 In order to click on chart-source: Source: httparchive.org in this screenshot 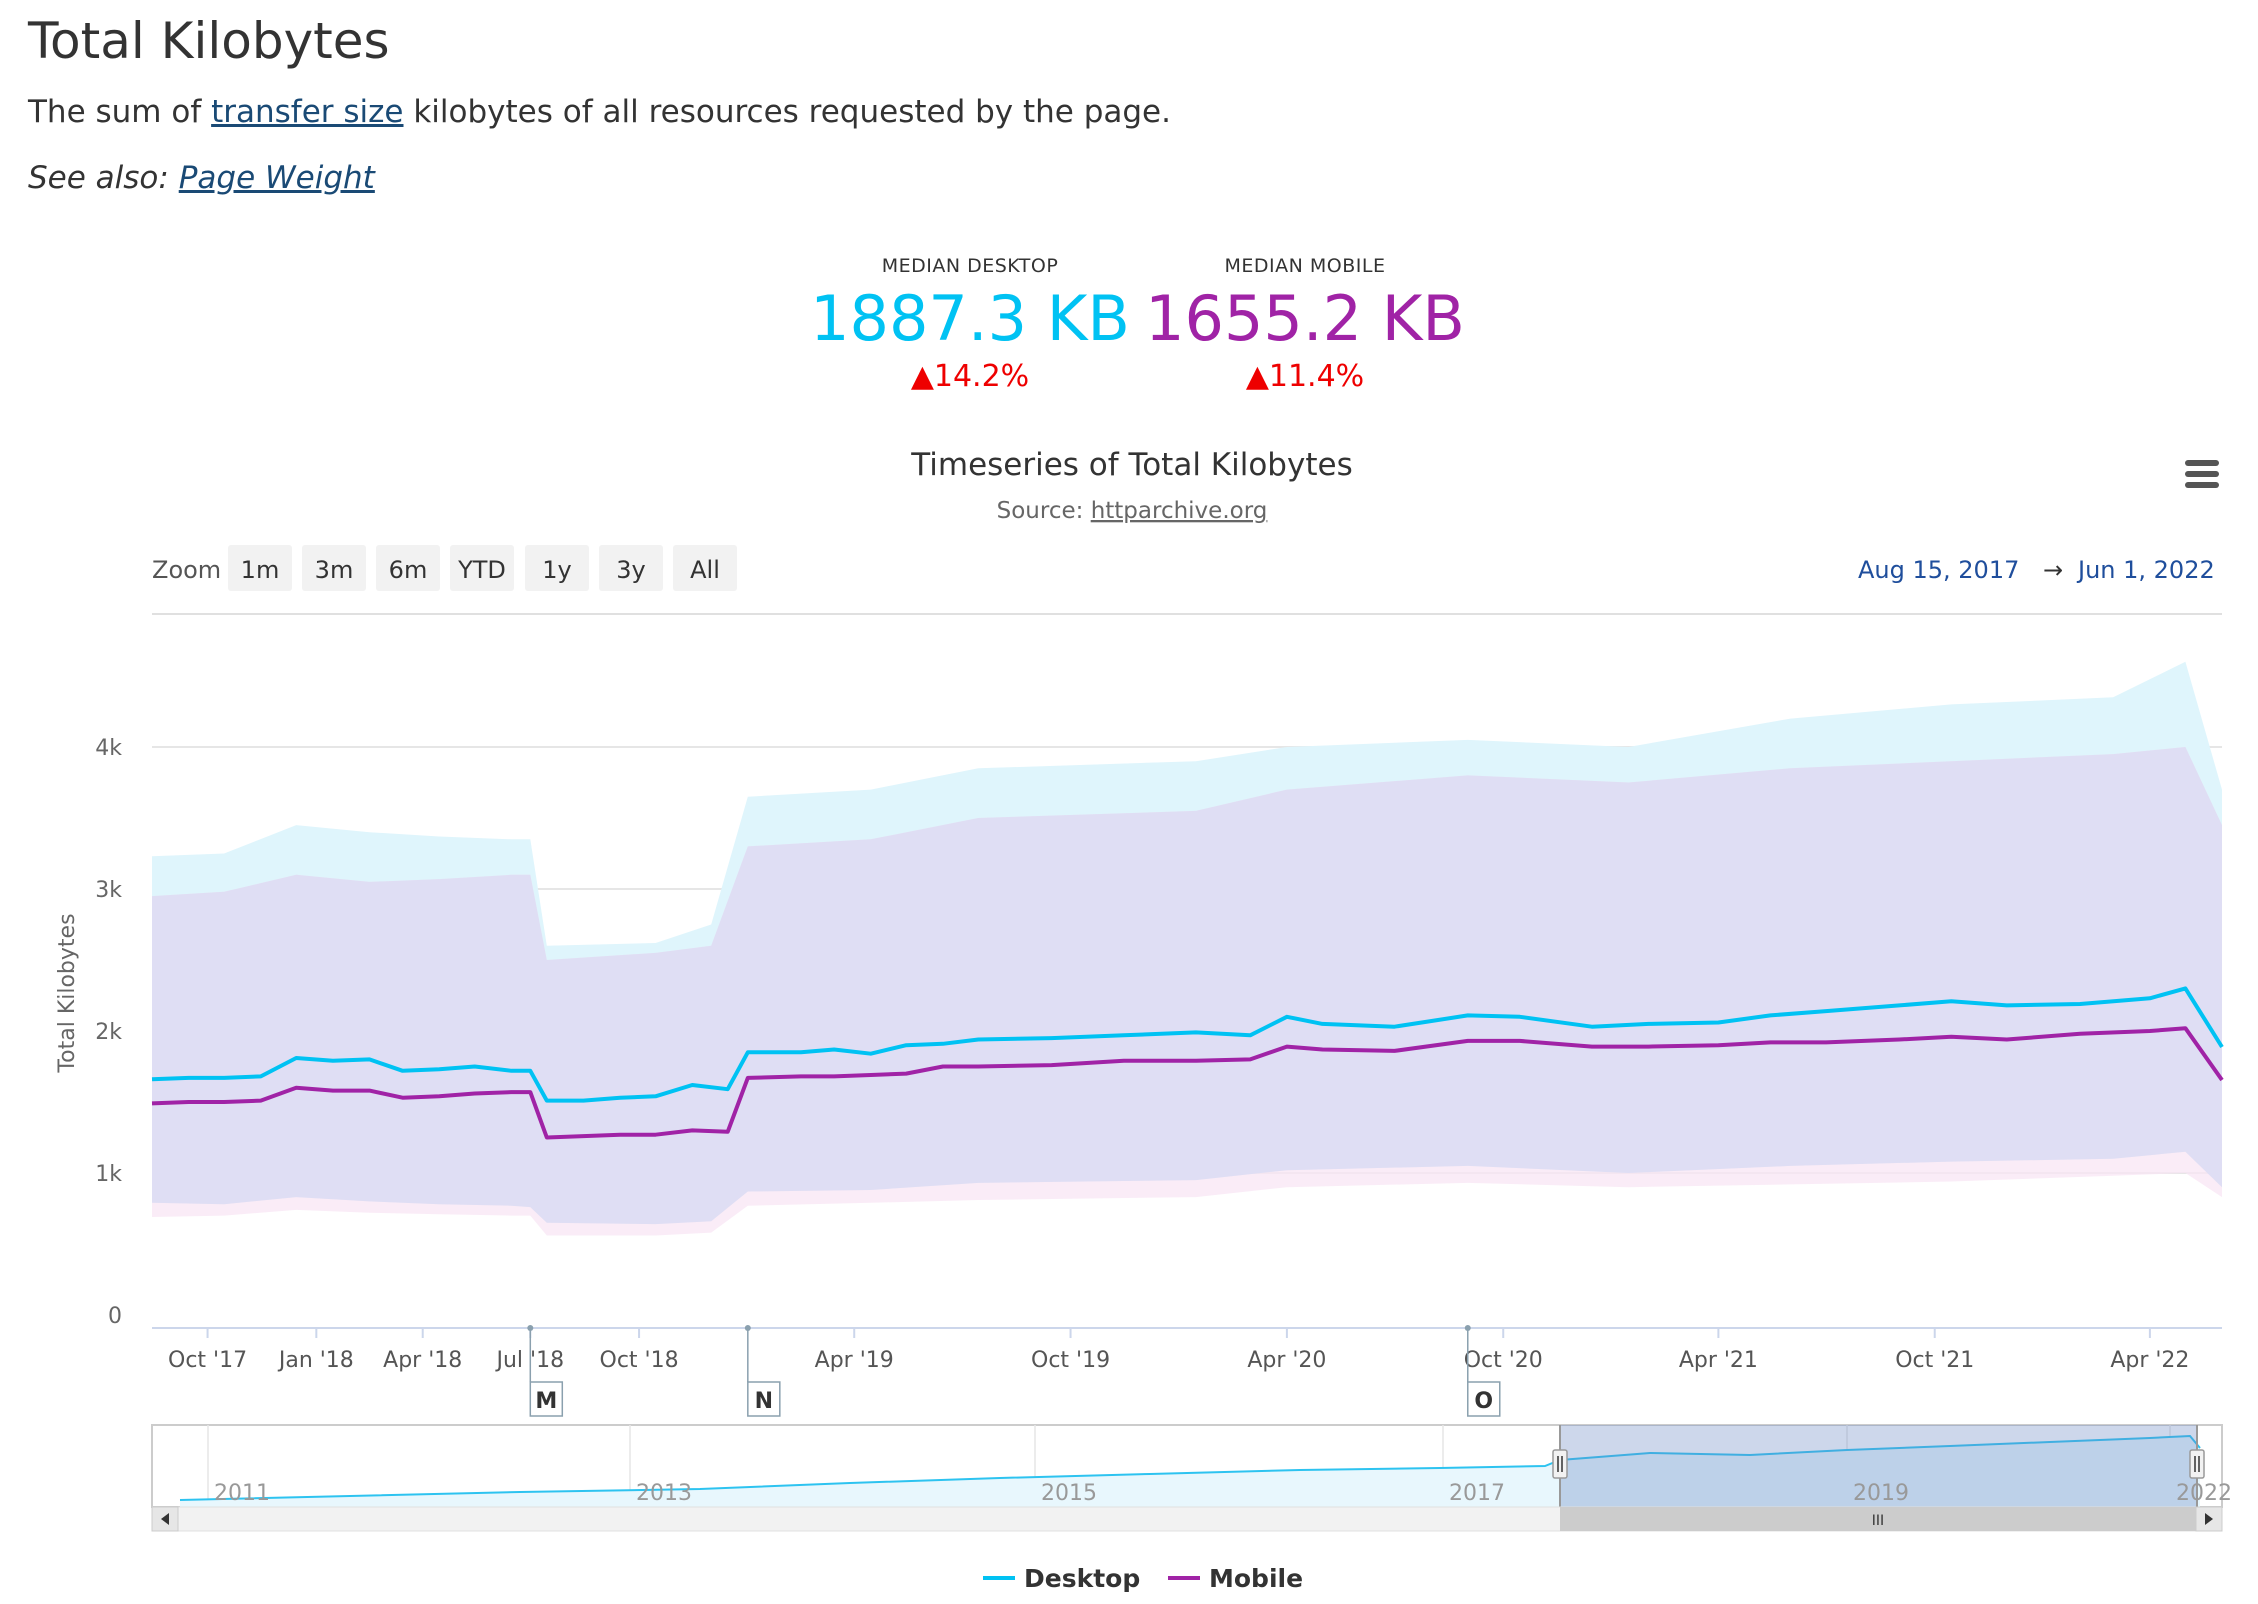, I will do `click(1132, 511)`.